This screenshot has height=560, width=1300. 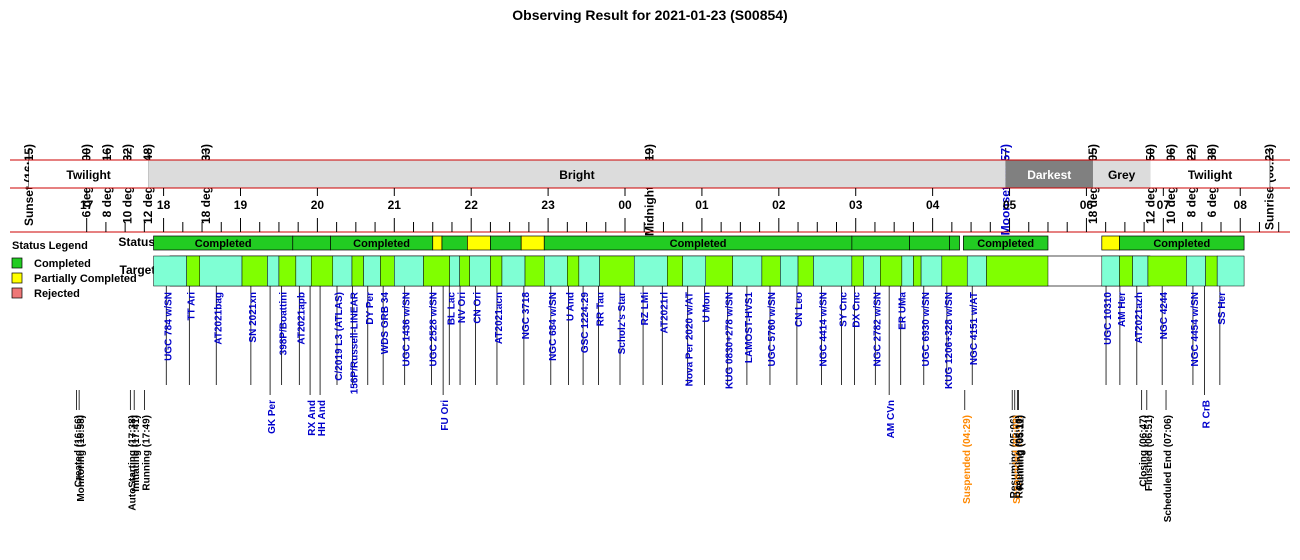 What do you see at coordinates (301, 318) in the screenshot?
I see `target-label: AT2021apb` at bounding box center [301, 318].